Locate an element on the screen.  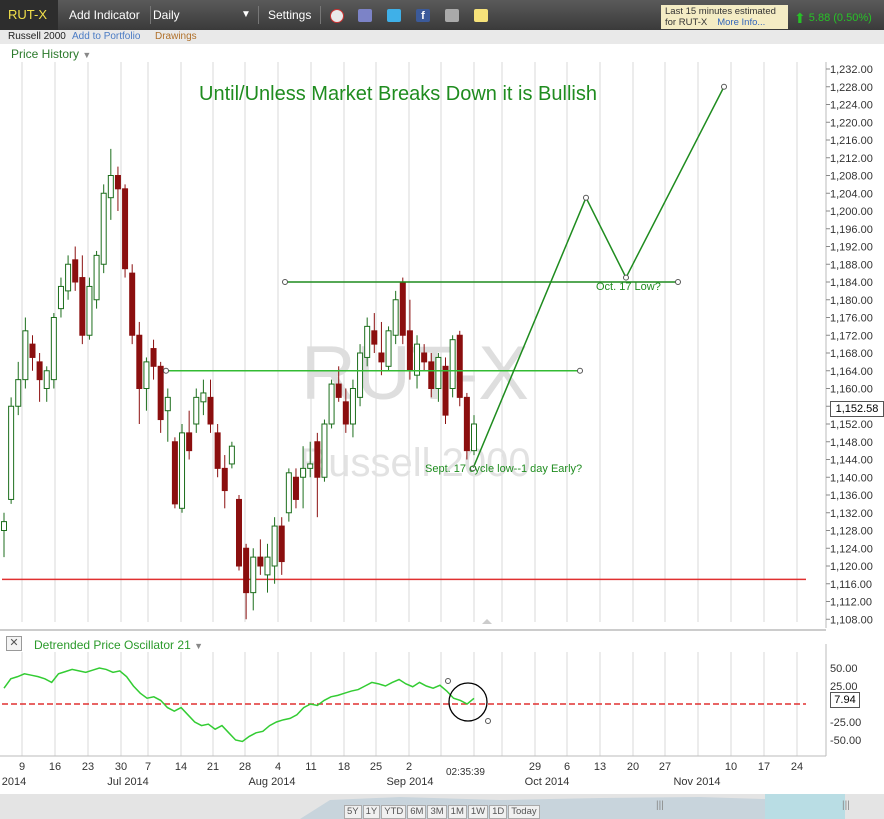
month-label: Aug 2014 is located at coordinates (271, 782).